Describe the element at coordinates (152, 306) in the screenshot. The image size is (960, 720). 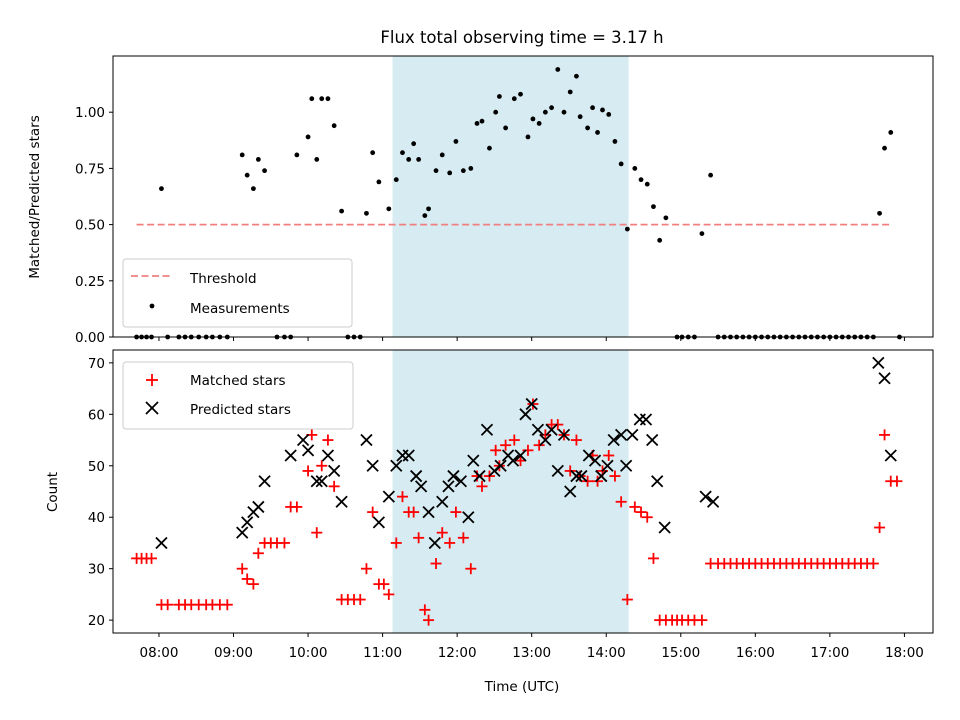
I see `legend-measurements-swatch` at that location.